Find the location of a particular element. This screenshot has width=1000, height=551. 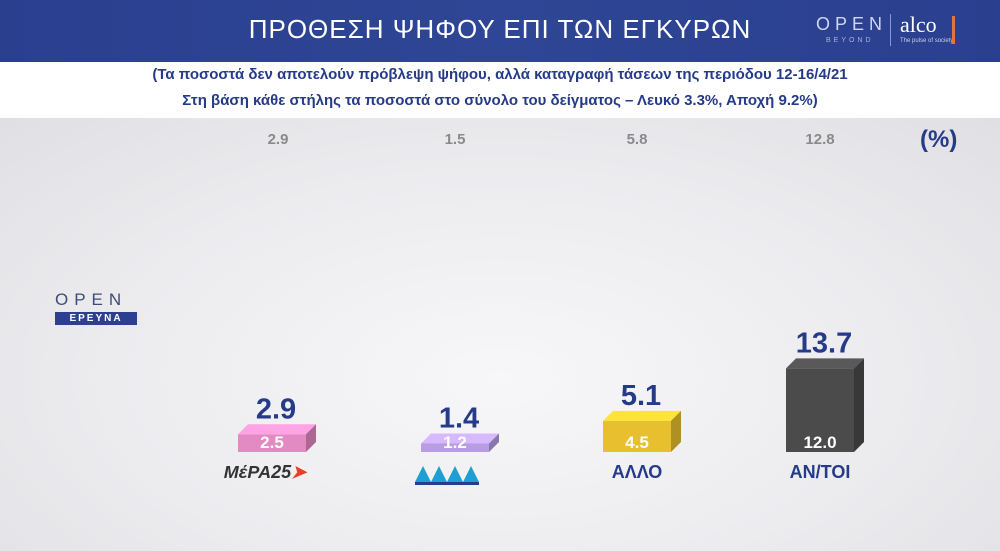

bar-inner-value-label: 12.0 is located at coordinates (819, 442).